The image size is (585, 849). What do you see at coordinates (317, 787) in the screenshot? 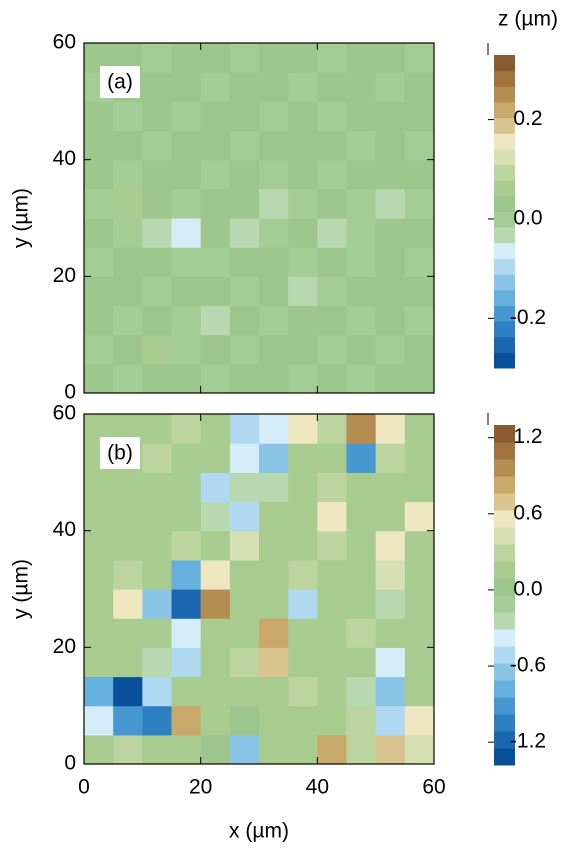
I see `x-tick-label: 40` at bounding box center [317, 787].